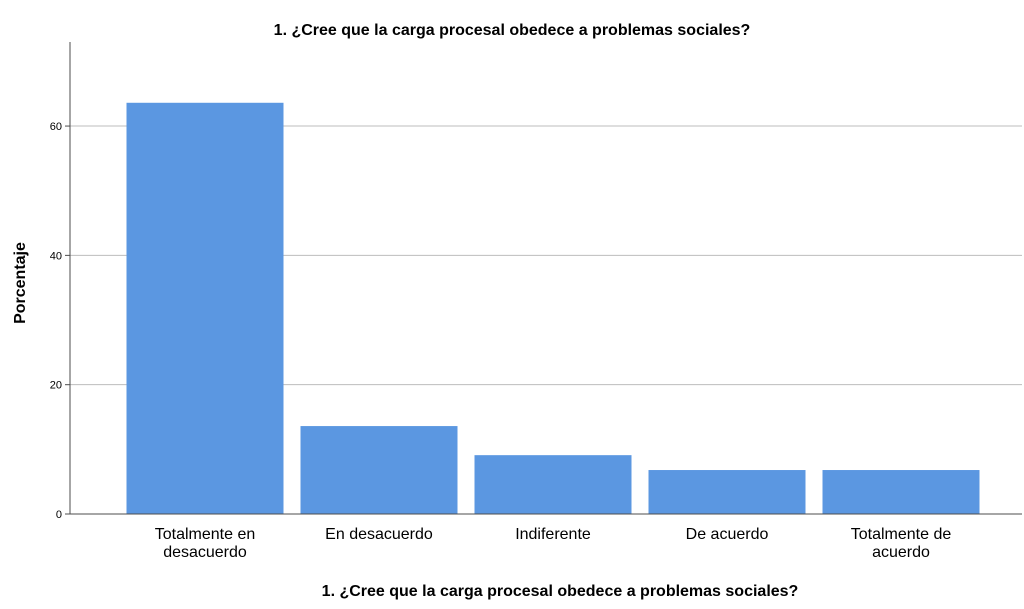 This screenshot has height=609, width=1024. Describe the element at coordinates (56, 386) in the screenshot. I see `y-tick-label: 20` at that location.